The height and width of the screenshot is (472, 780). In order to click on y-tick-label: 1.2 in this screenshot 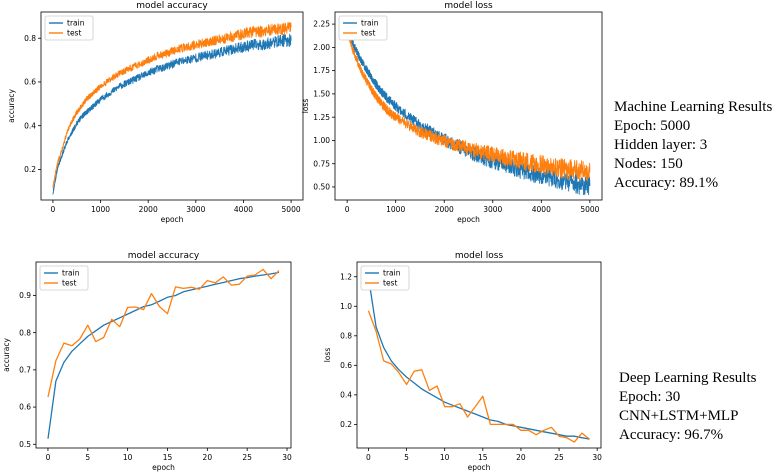, I will do `click(346, 276)`.